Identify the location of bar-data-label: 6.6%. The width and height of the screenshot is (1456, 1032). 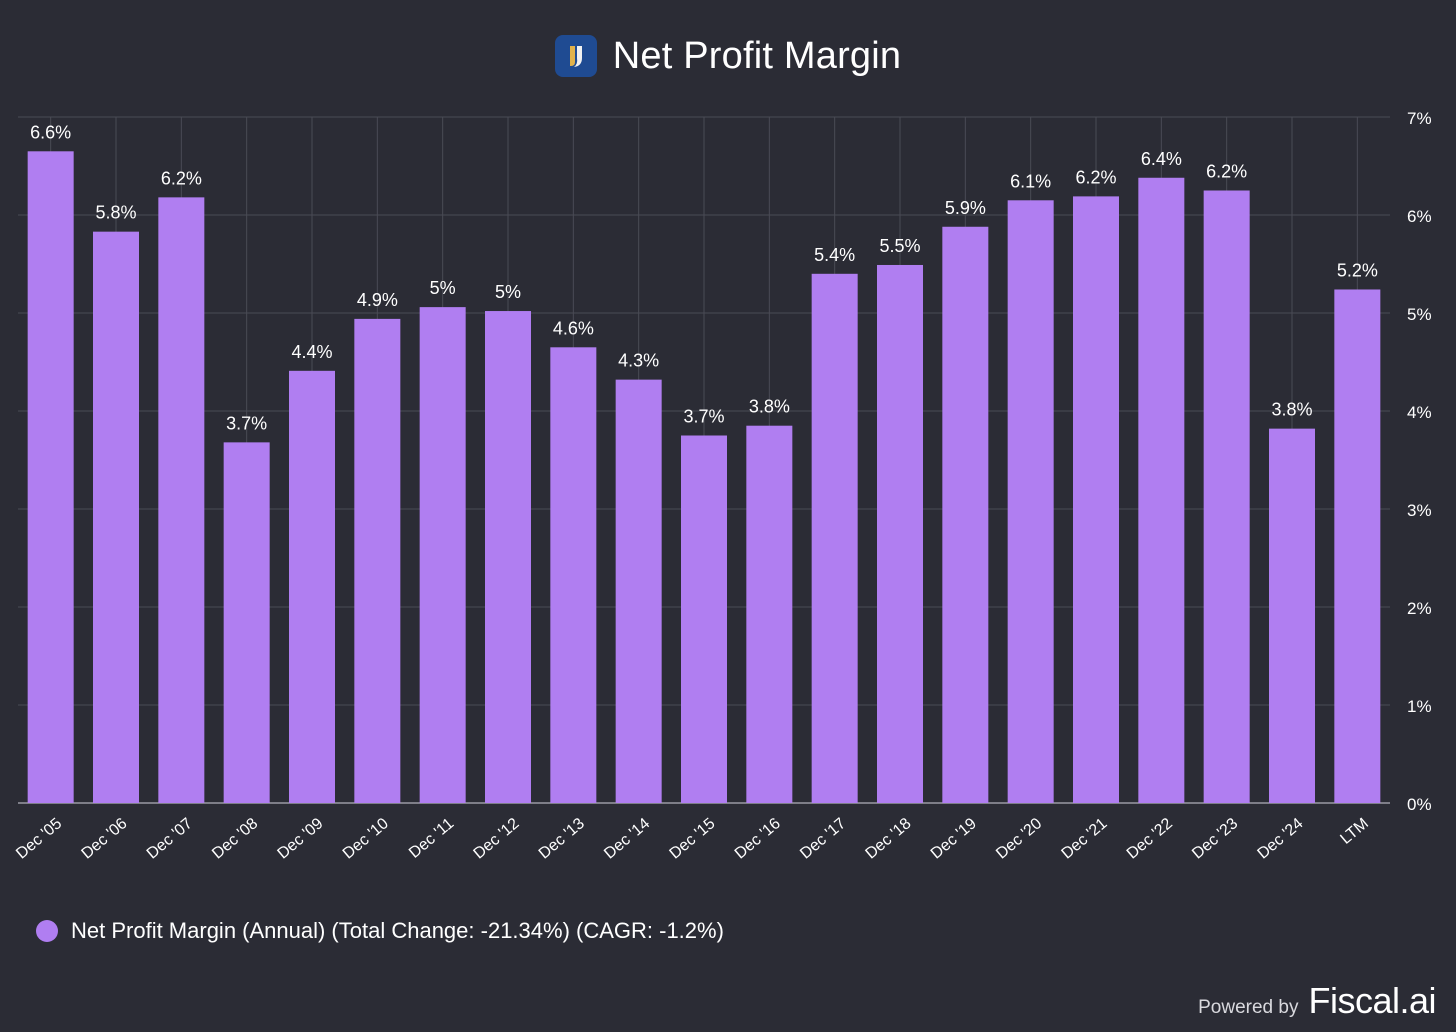
(50, 132).